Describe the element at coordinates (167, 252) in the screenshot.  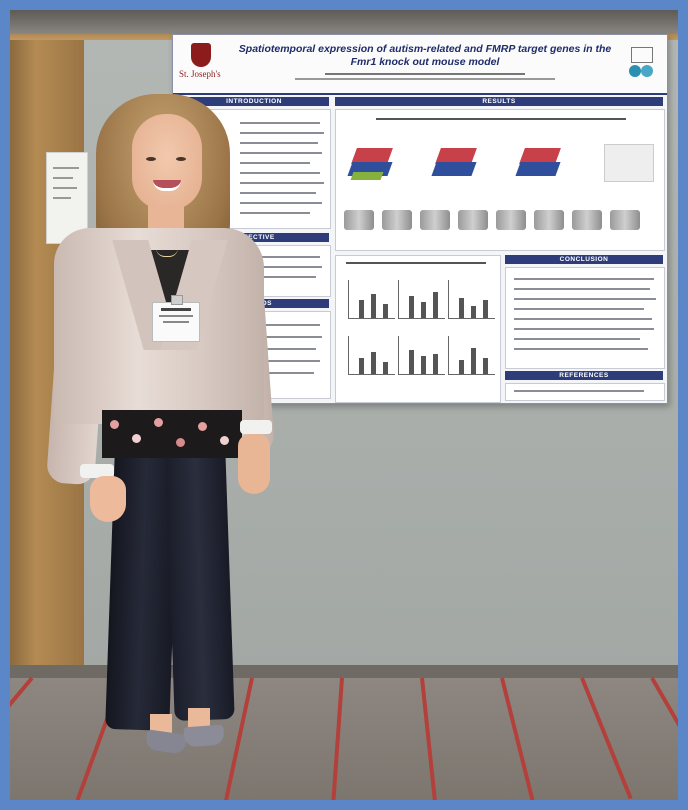
I see `necklace` at that location.